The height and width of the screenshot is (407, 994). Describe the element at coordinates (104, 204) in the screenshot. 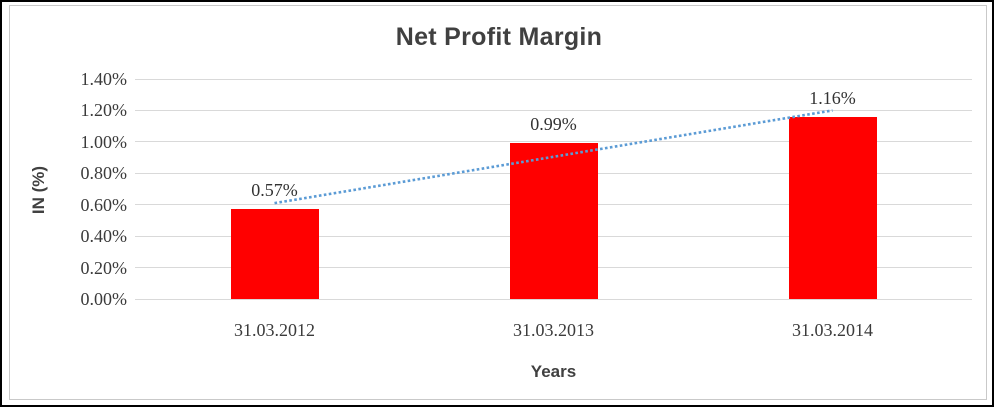

I see `y-tick-label: 0.60%` at that location.